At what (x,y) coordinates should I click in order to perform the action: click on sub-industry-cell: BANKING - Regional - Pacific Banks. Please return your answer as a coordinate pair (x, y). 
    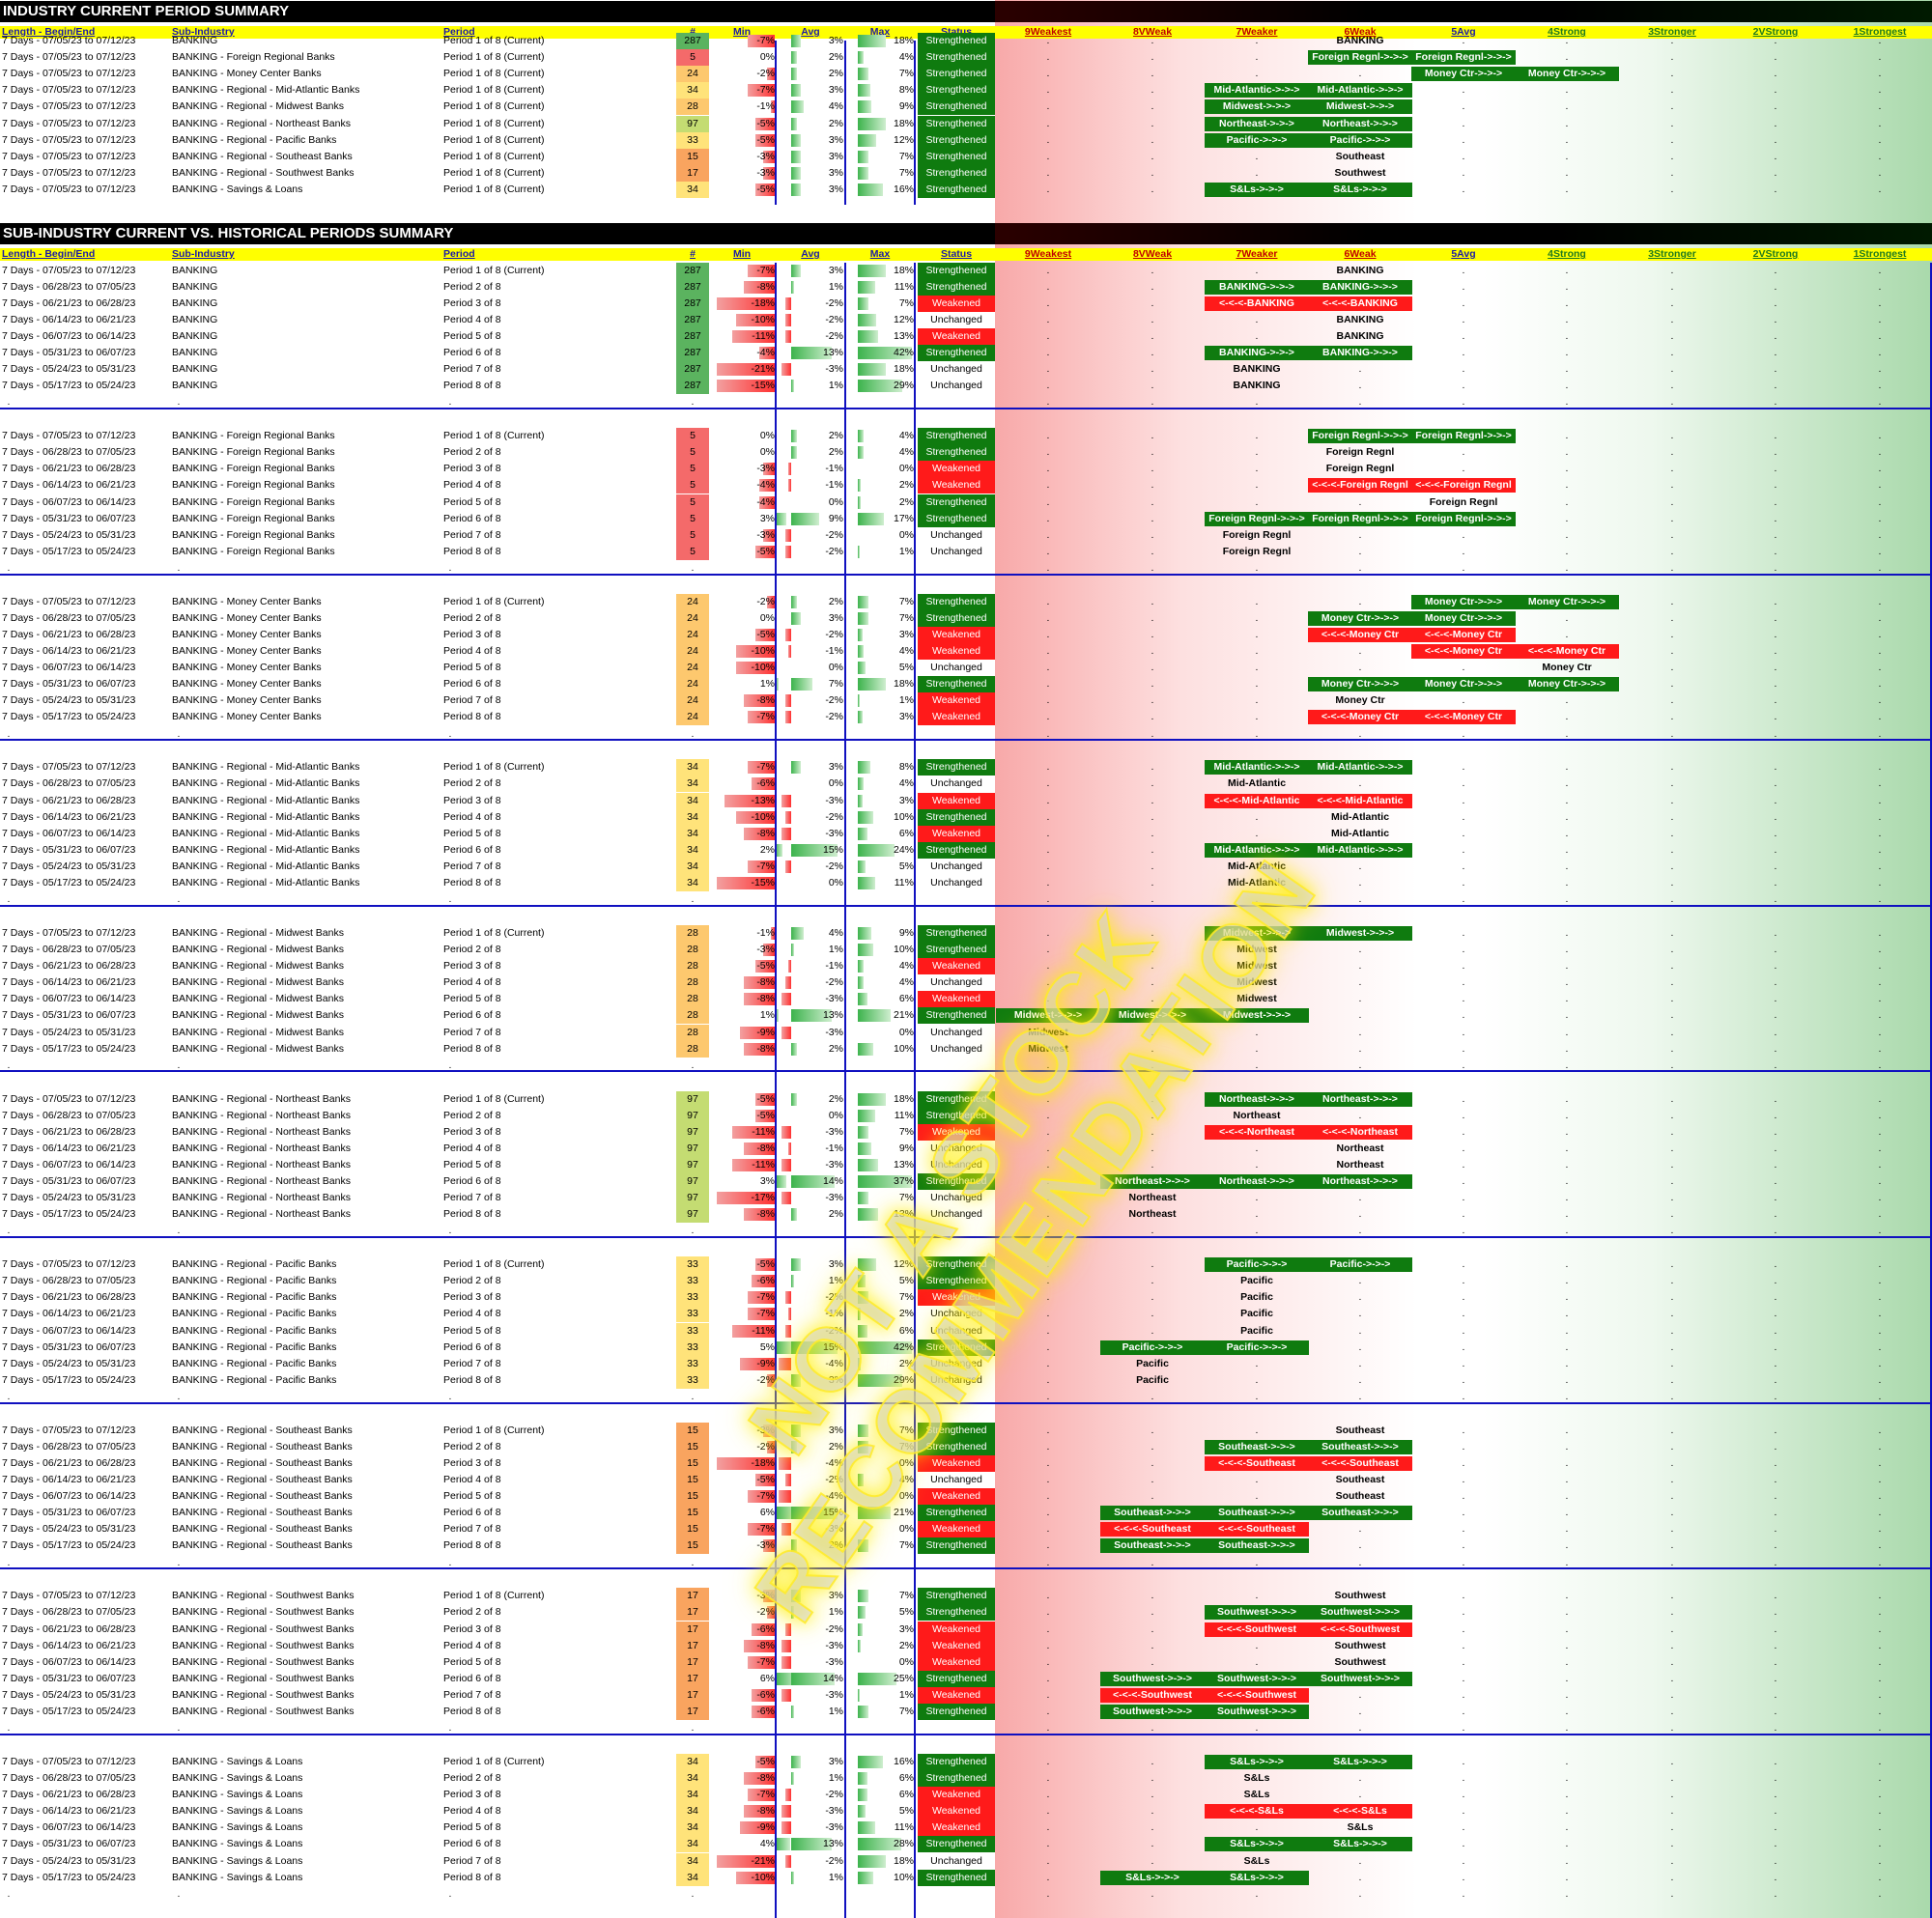
    Looking at the image, I should click on (254, 1281).